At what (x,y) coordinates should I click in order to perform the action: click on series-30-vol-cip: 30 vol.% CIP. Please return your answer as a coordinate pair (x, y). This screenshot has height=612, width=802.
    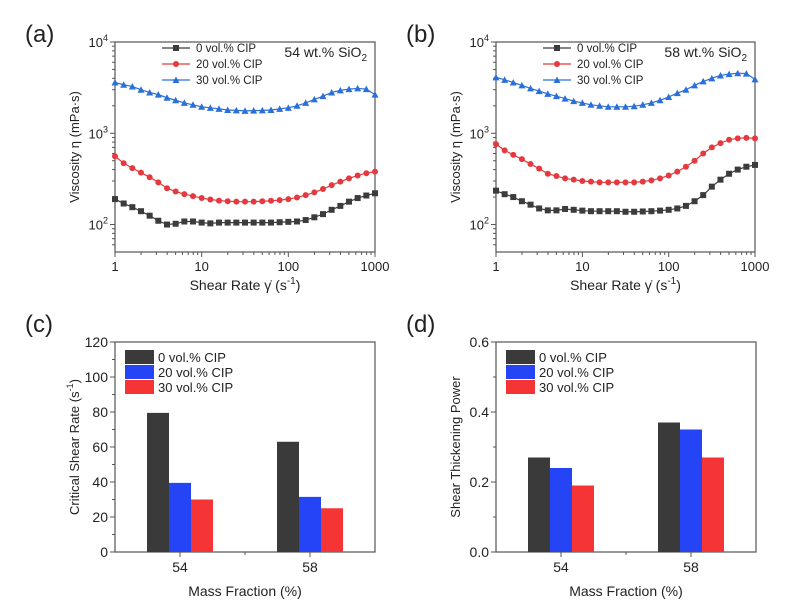
    Looking at the image, I should click on (615, 466).